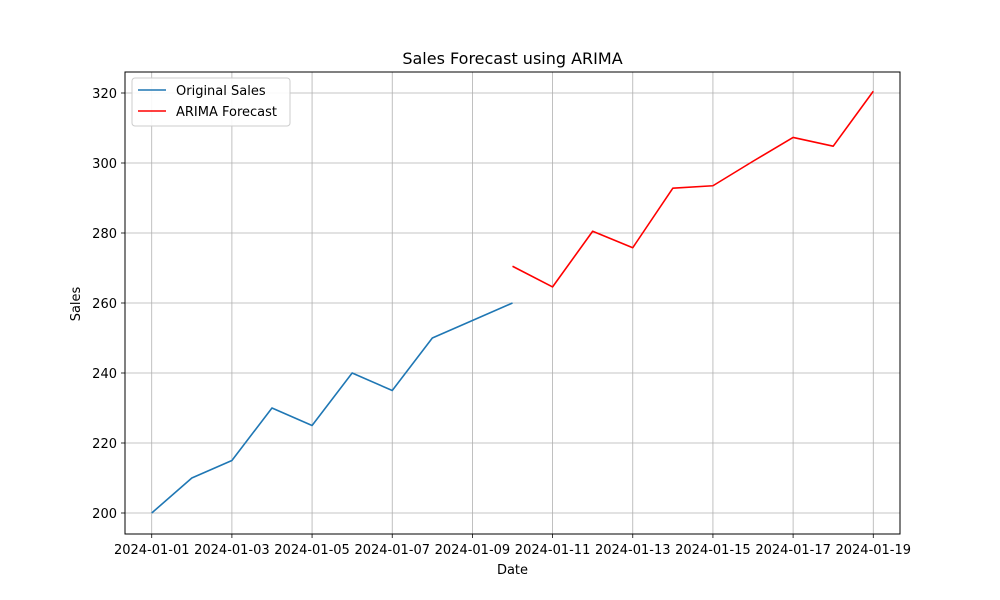 This screenshot has width=1000, height=600. What do you see at coordinates (873, 550) in the screenshot?
I see `x-tick-label: 2024-01-19` at bounding box center [873, 550].